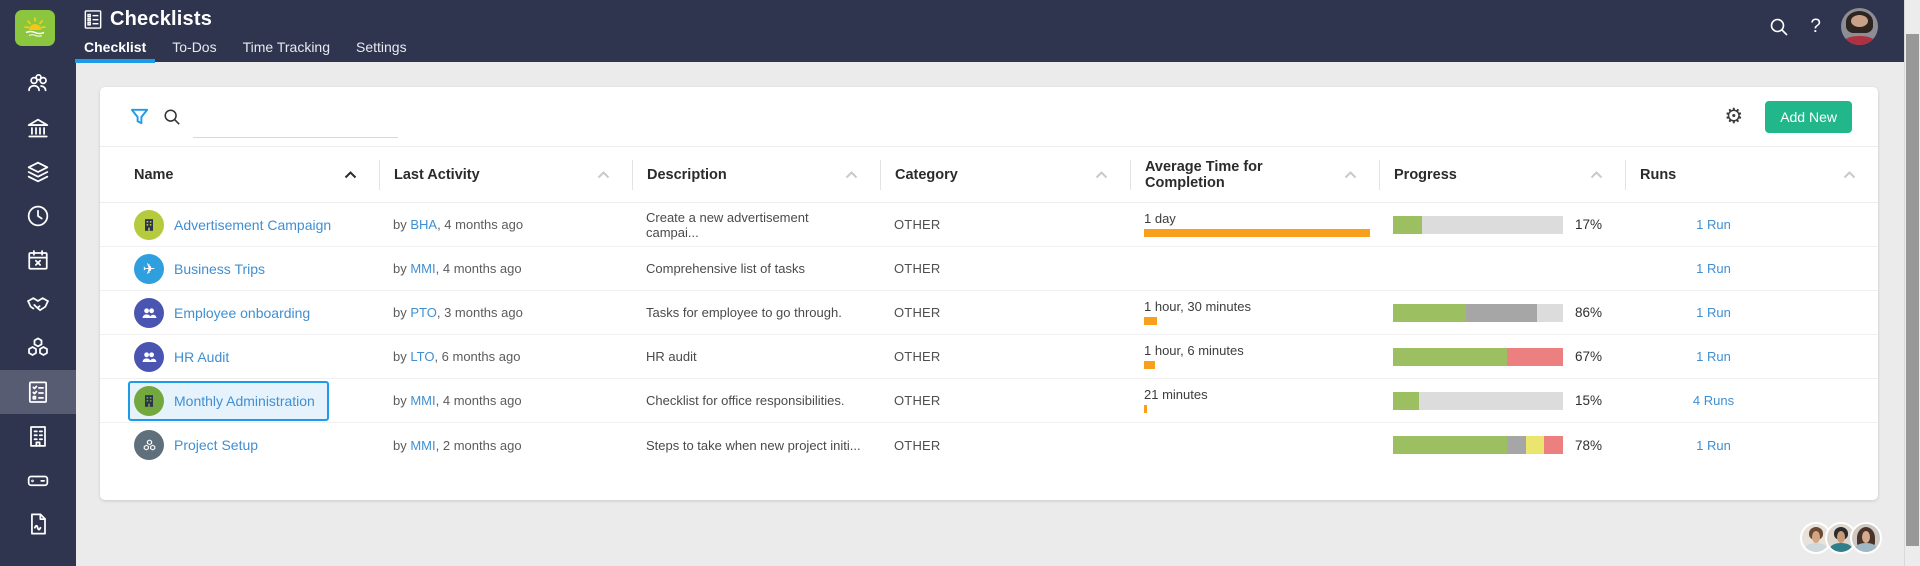 The image size is (1920, 566). I want to click on runs-link: 4 Runs, so click(1713, 400).